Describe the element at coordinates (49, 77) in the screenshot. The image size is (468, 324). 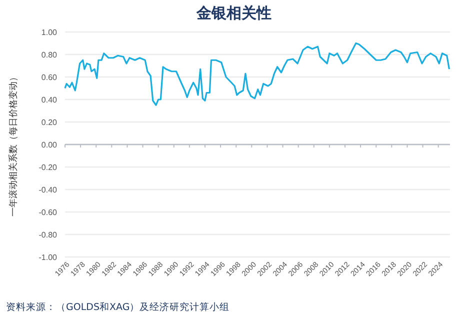
I see `y-tick-label: 0.60` at that location.